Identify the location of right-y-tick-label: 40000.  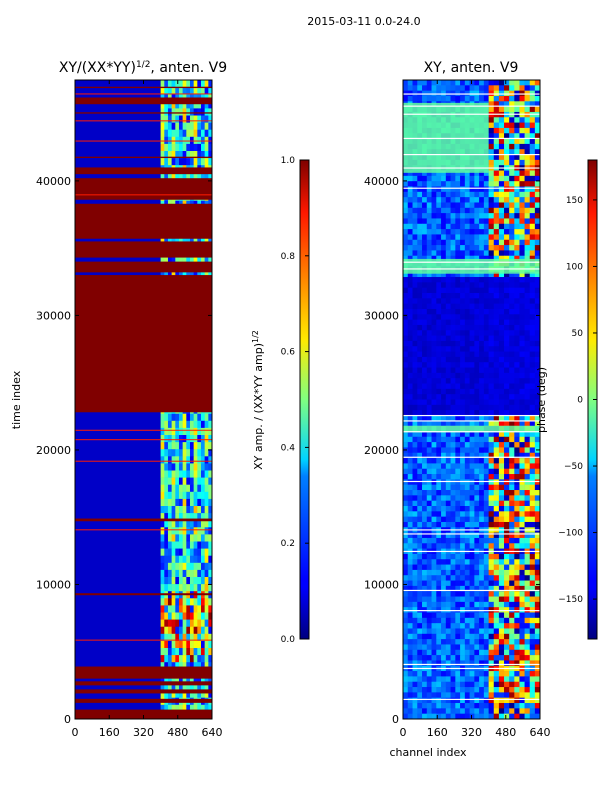
(381, 181).